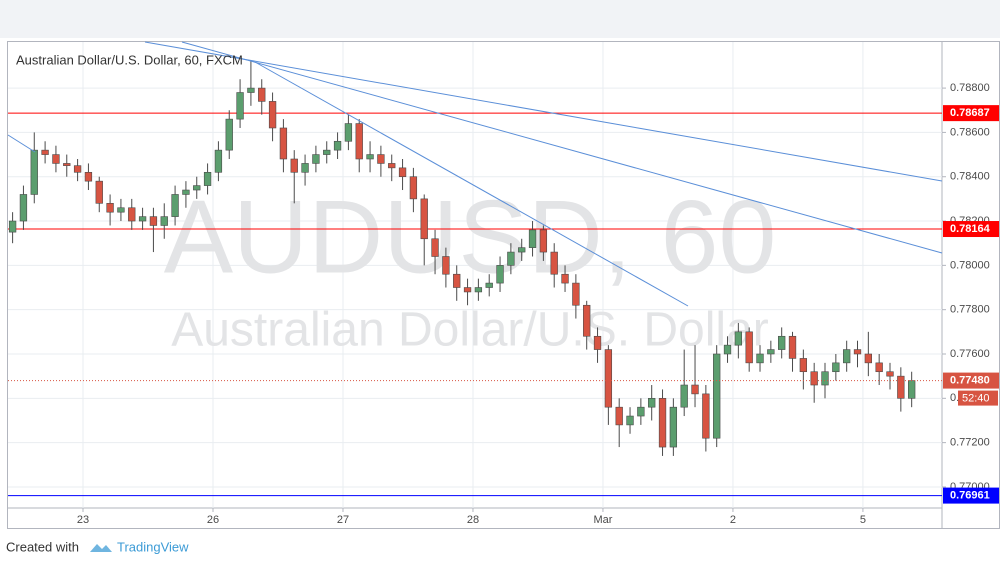  Describe the element at coordinates (500, 19) in the screenshot. I see `toolbar` at that location.